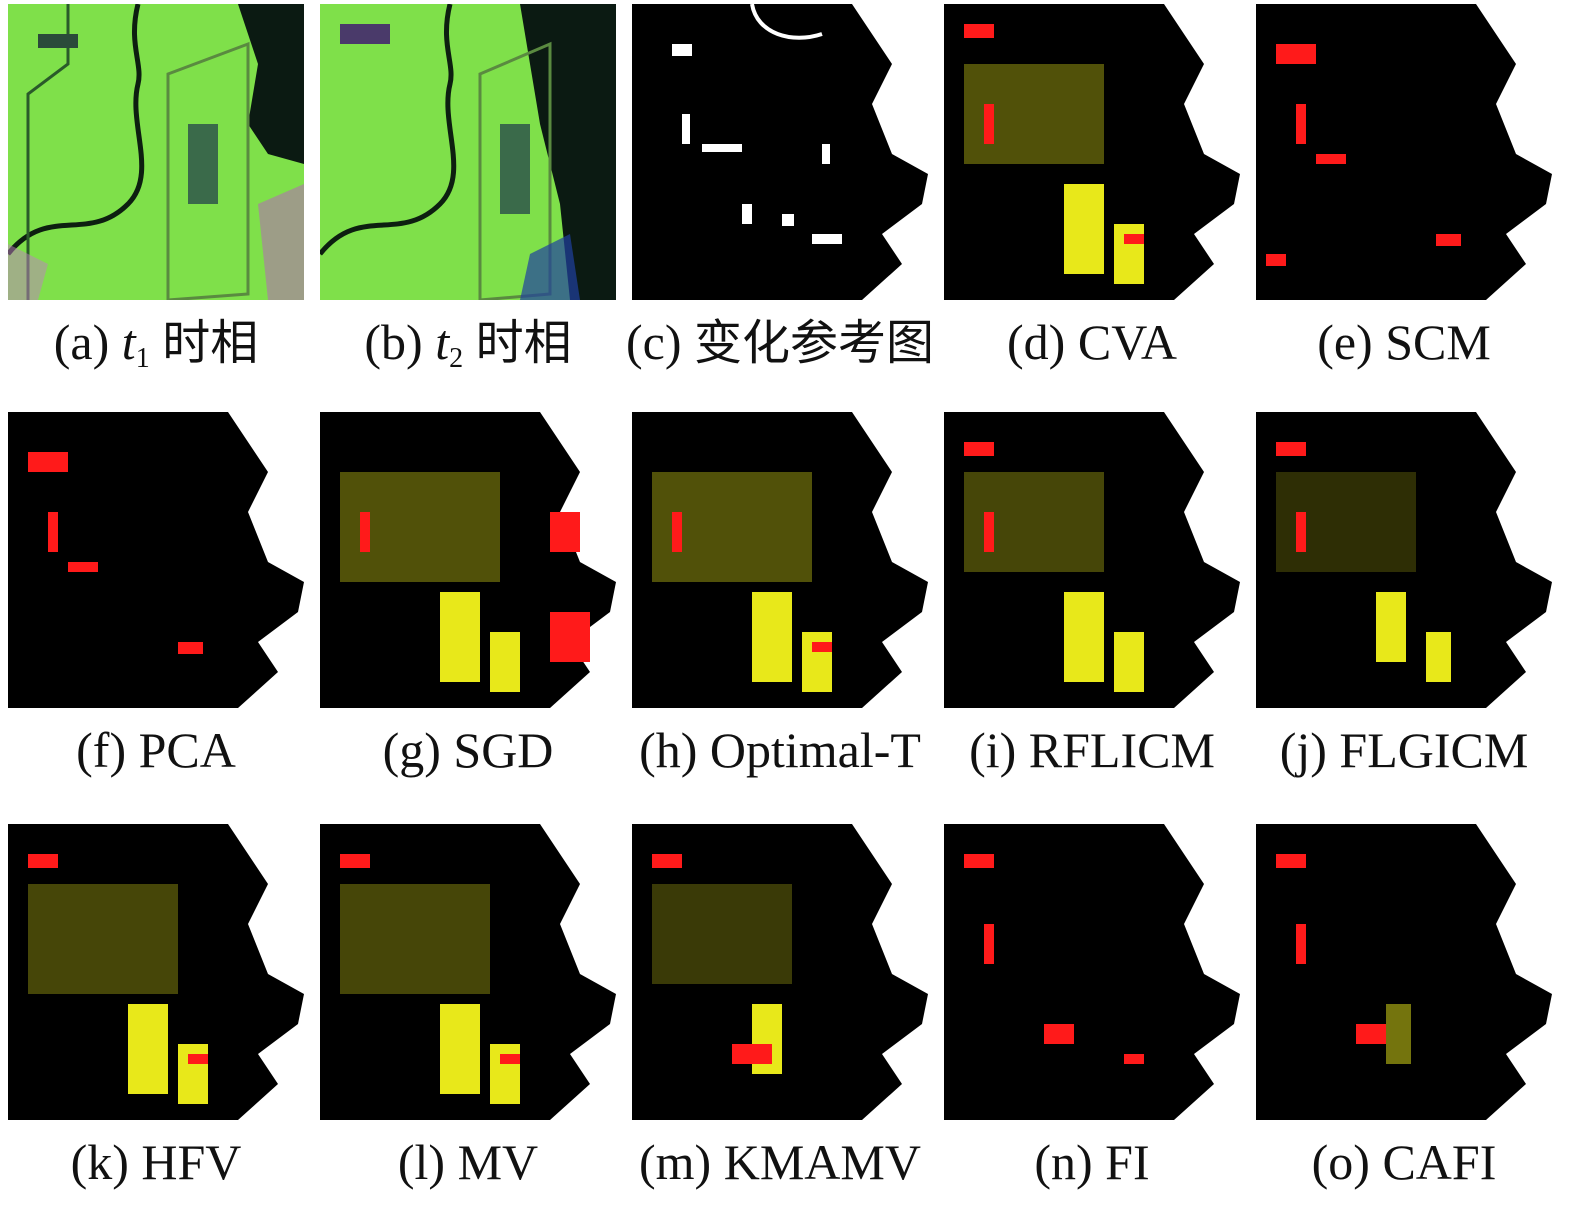 This screenshot has height=1213, width=1575. Describe the element at coordinates (456, 358) in the screenshot. I see `time-subscript: 2` at that location.